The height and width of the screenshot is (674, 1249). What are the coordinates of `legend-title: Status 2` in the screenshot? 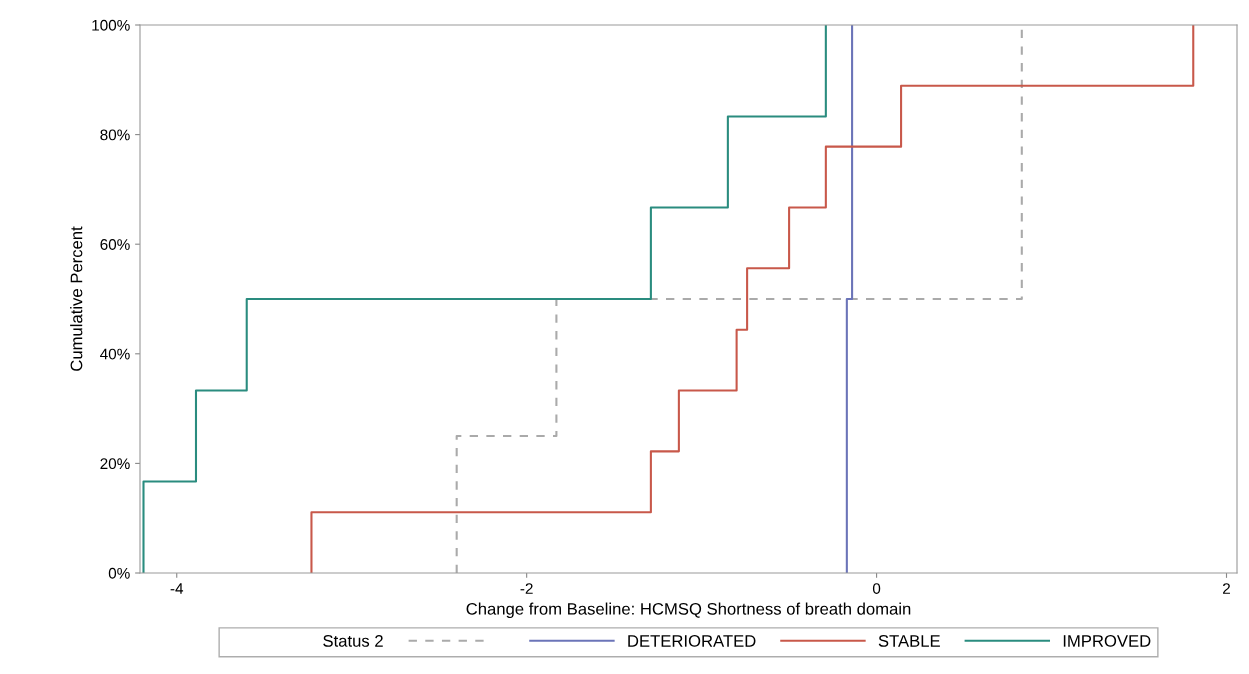 It's located at (353, 641).